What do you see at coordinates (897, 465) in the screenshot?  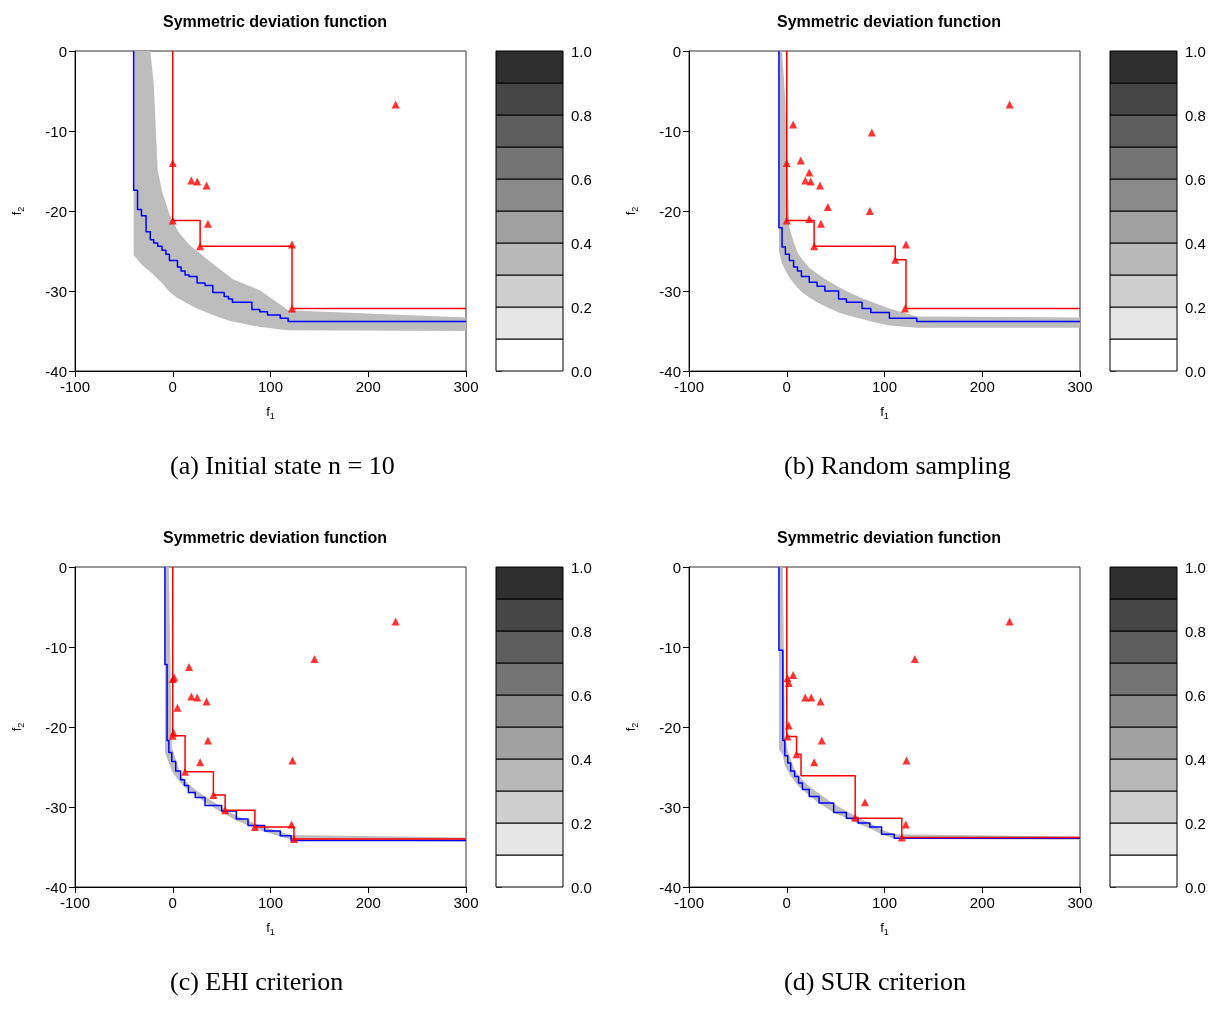 I see `text: (b) Random sampling` at bounding box center [897, 465].